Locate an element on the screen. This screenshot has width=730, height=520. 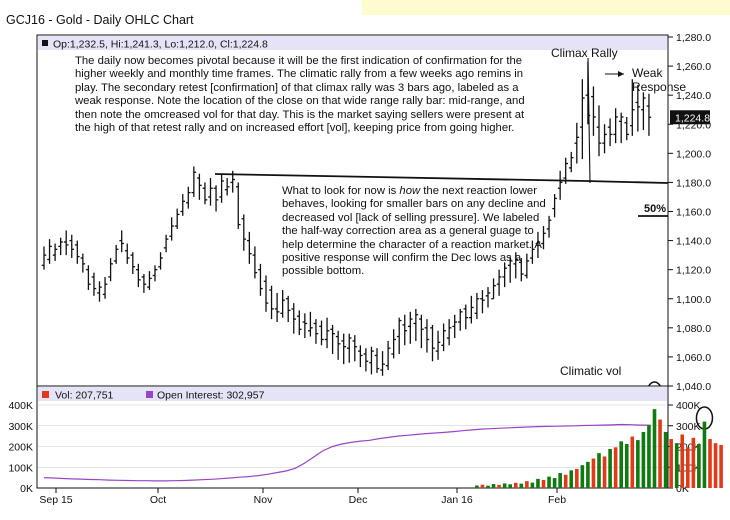
fifty-percent-label: 50% is located at coordinates (655, 209).